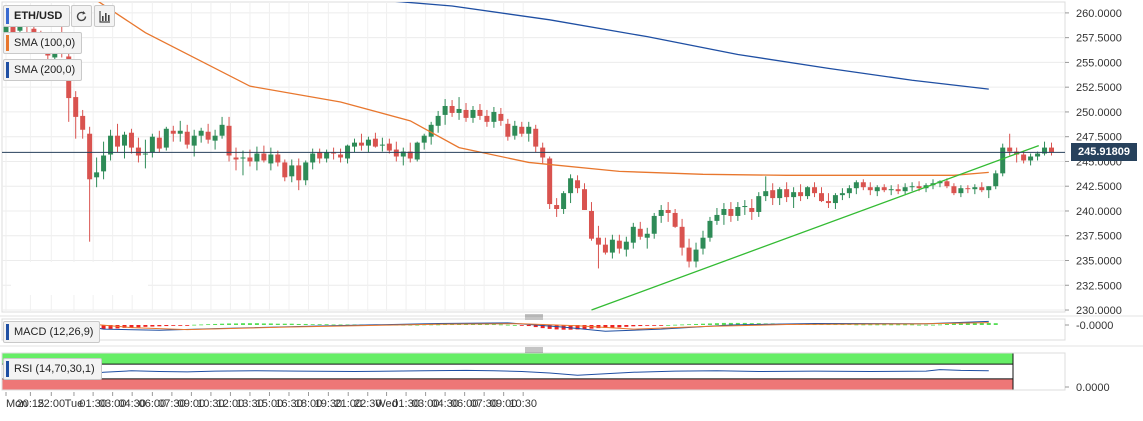 Image resolution: width=1143 pixels, height=421 pixels. I want to click on x-tick-label: Wed, so click(386, 404).